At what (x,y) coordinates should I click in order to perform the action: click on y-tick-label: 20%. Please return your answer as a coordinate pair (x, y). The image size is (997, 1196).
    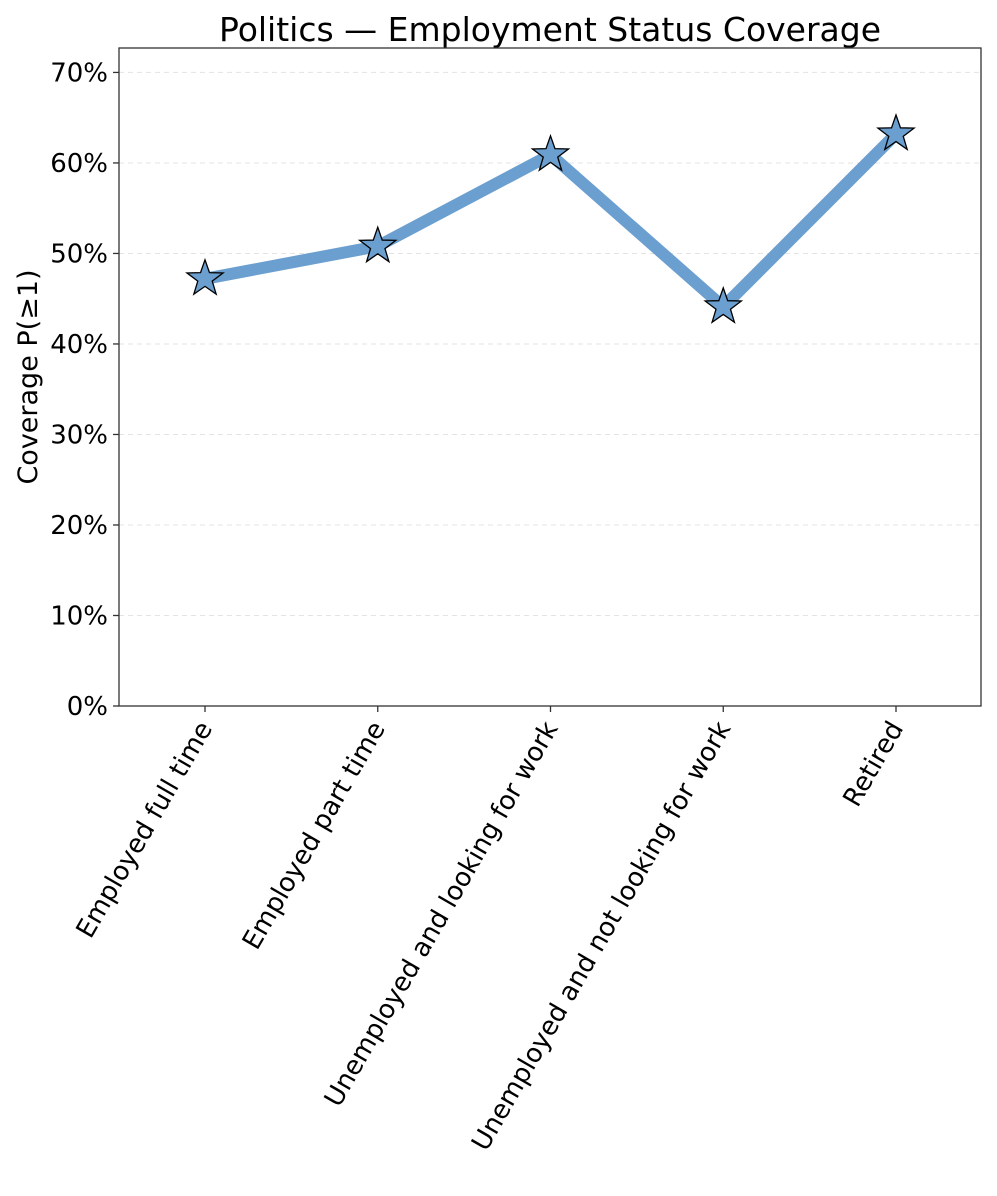
    Looking at the image, I should click on (79, 526).